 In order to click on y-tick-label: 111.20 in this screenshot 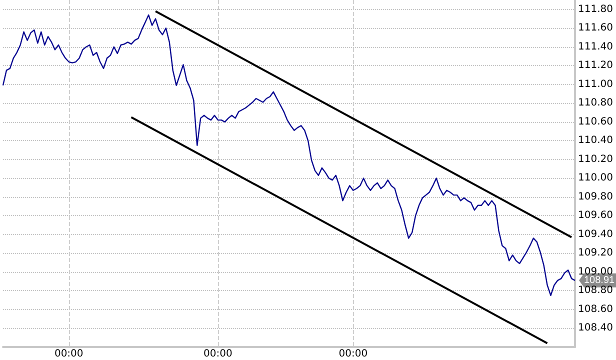, I will do `click(596, 66)`.